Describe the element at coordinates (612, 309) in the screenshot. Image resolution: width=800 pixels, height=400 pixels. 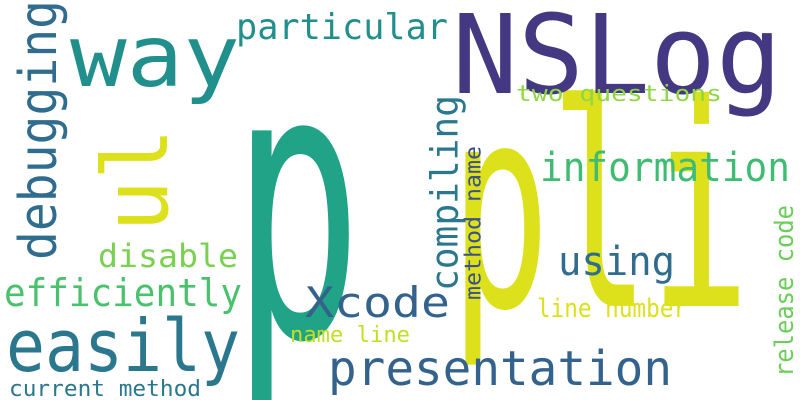
I see `word-line-number: line number` at that location.